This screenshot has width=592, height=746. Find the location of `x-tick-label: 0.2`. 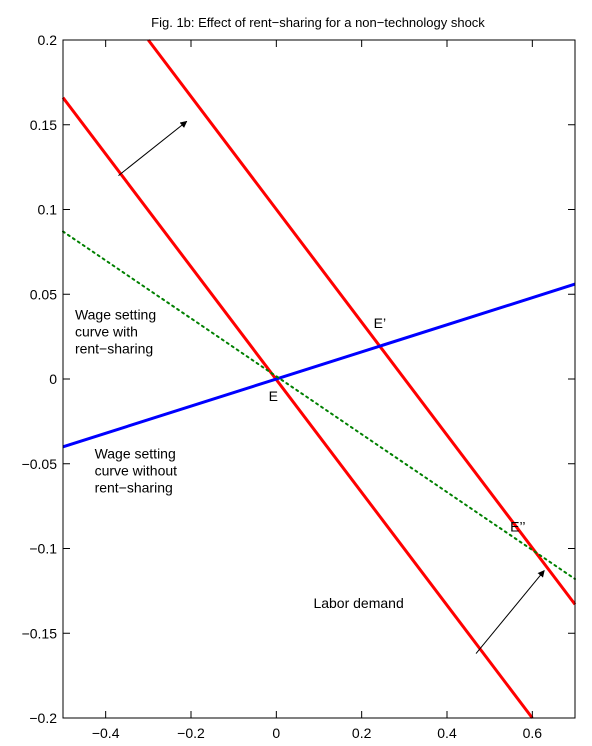

x-tick-label: 0.2 is located at coordinates (362, 733).